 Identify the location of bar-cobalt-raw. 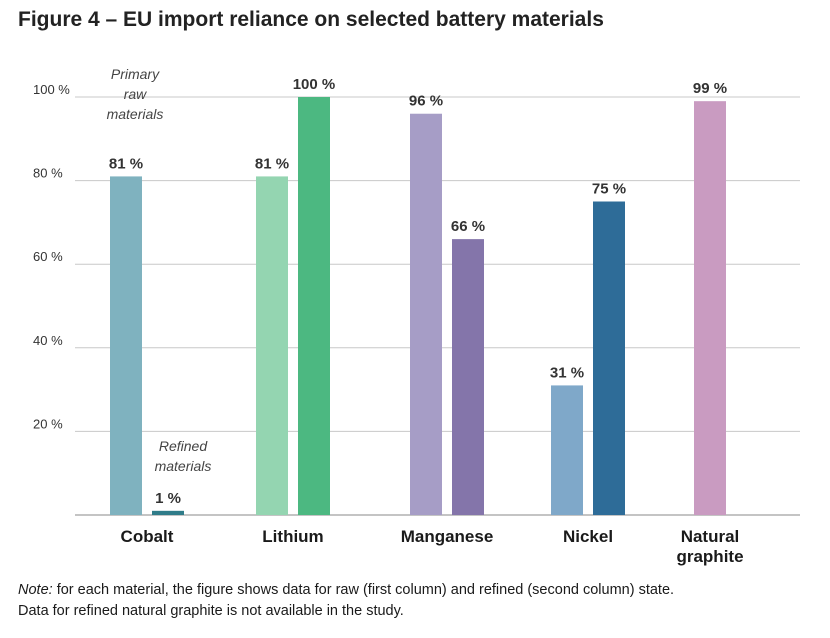
(126, 346).